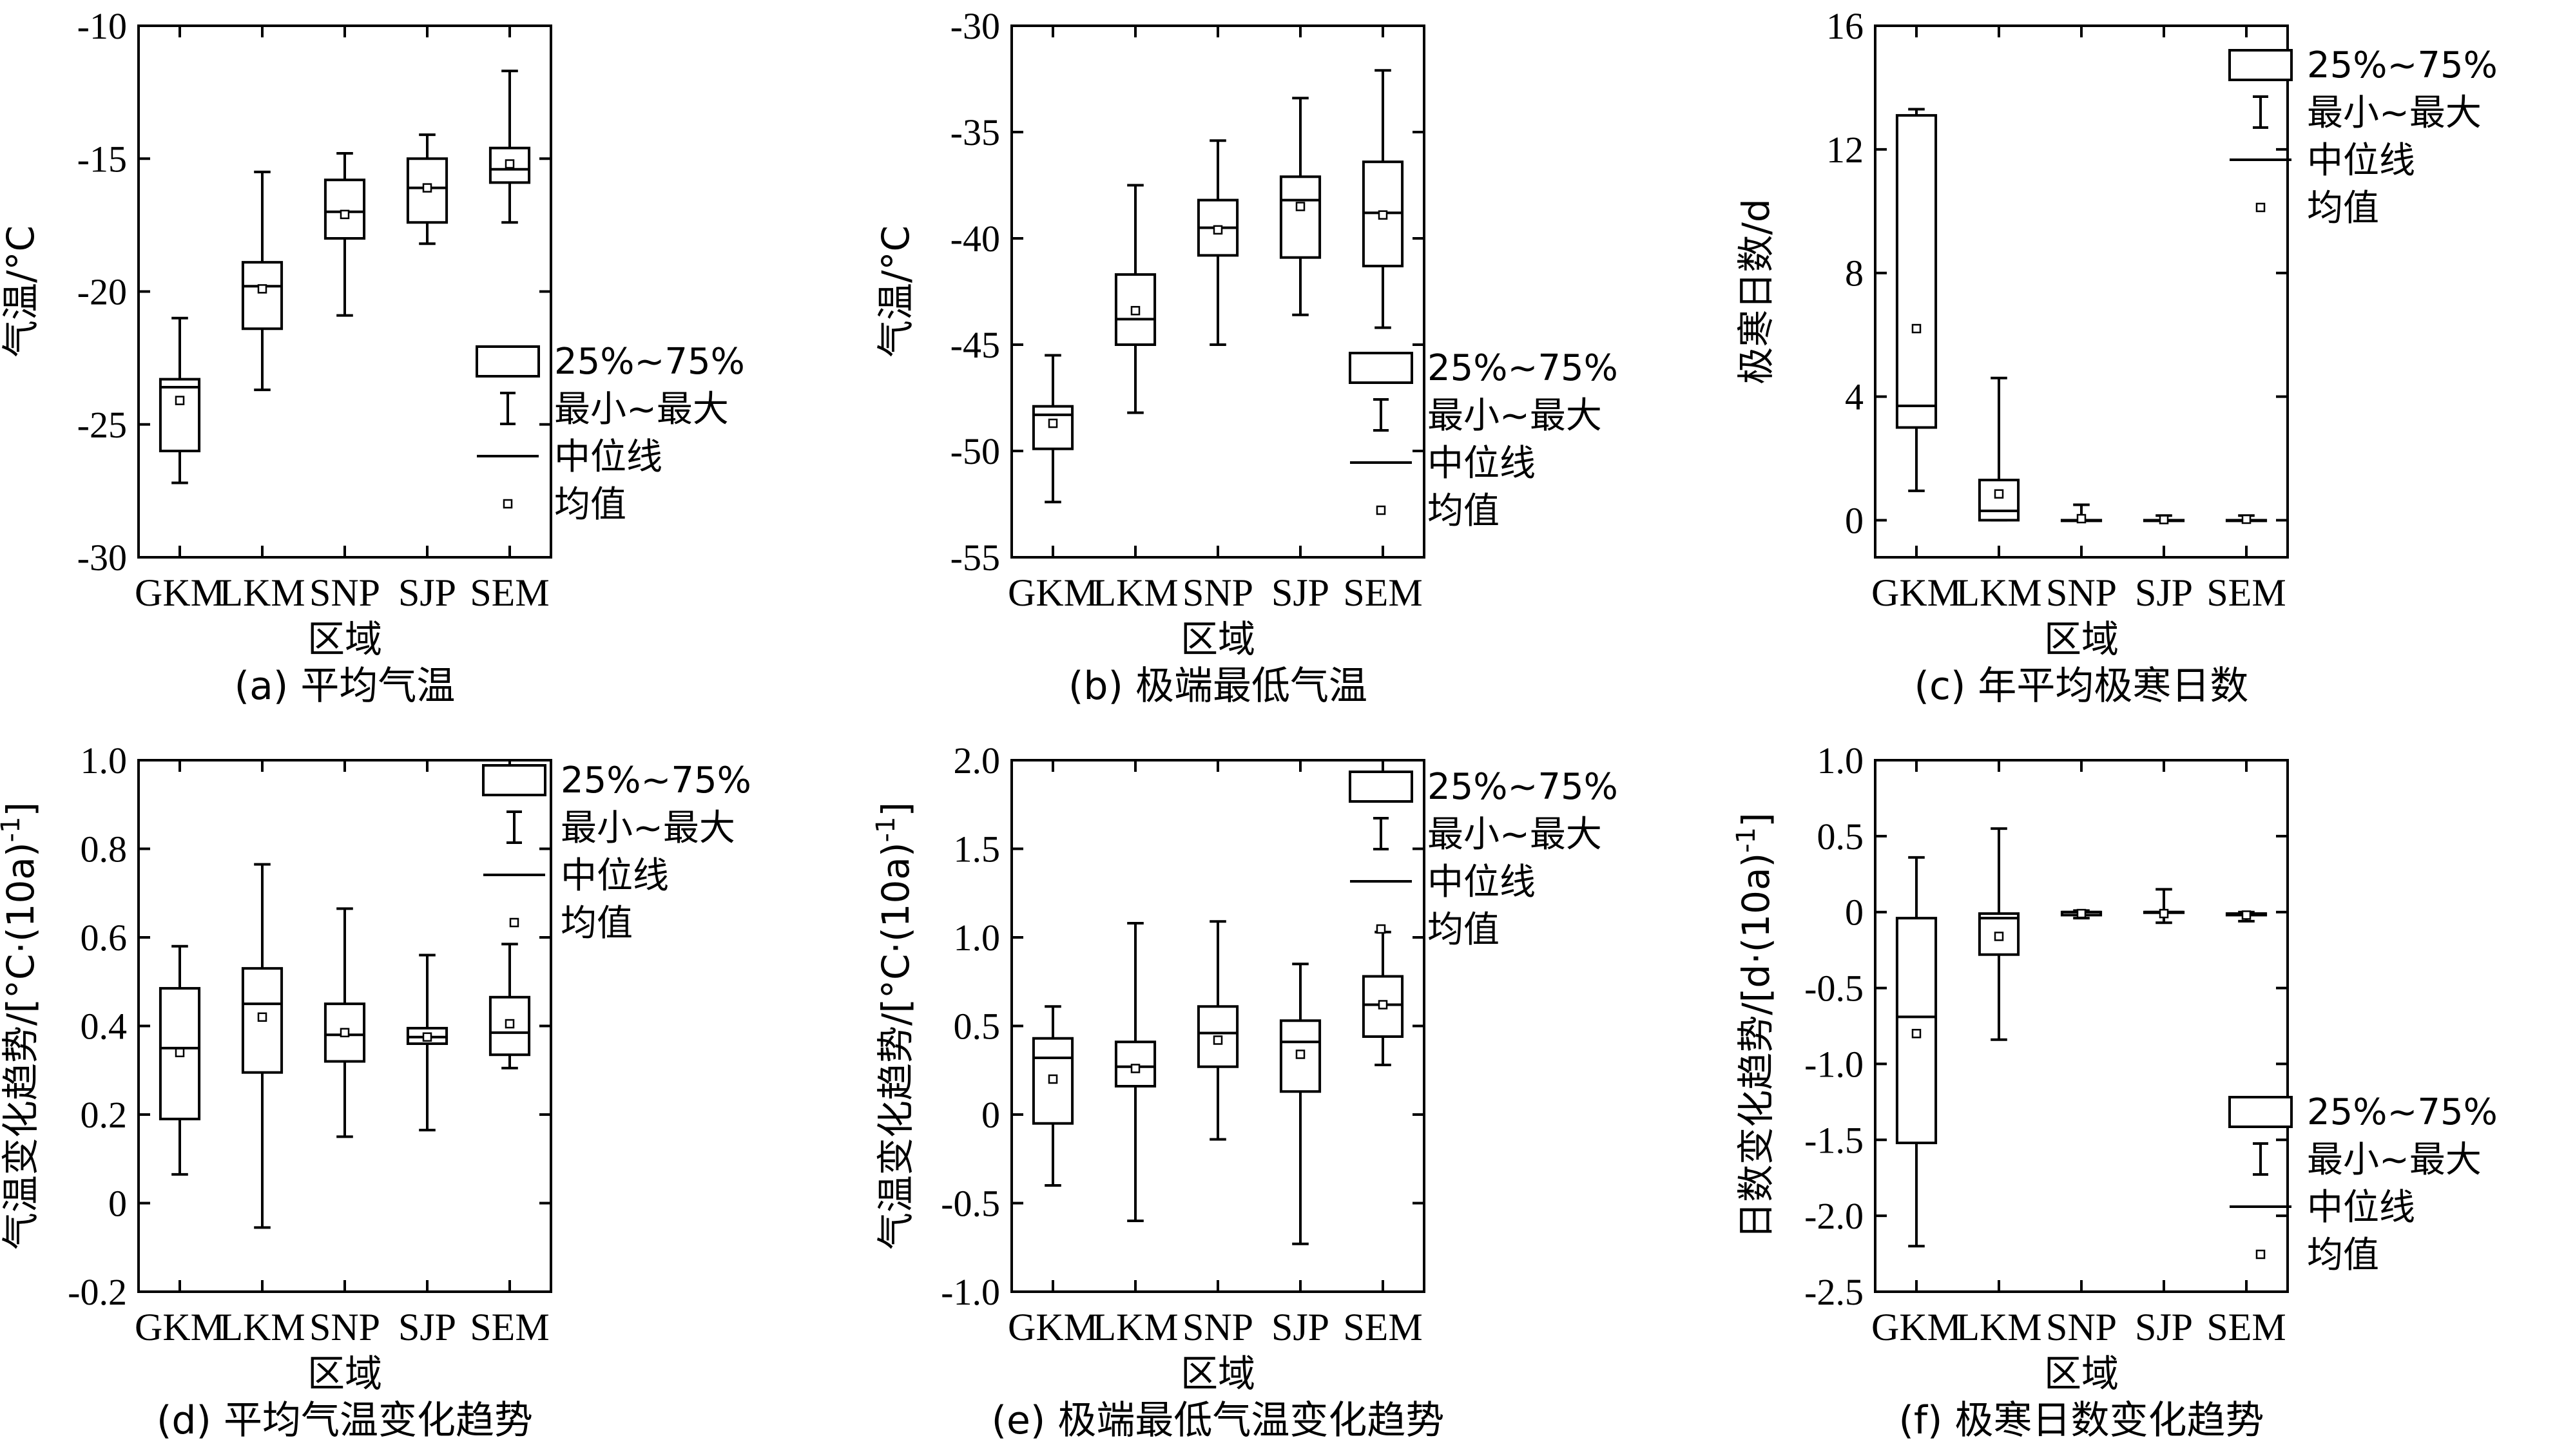 Image resolution: width=2575 pixels, height=1456 pixels. Describe the element at coordinates (1217, 686) in the screenshot. I see `panel-caption: (b) 极端最低气温` at that location.